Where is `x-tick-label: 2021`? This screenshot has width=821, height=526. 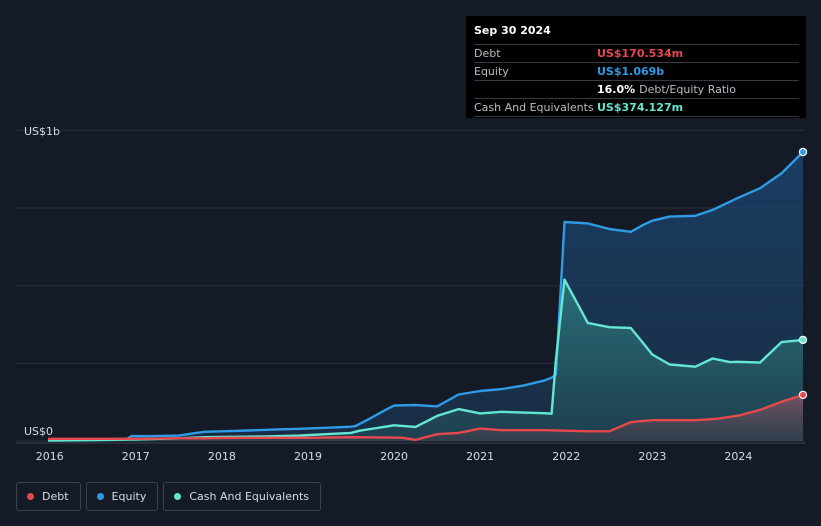 x-tick-label: 2021 is located at coordinates (480, 456).